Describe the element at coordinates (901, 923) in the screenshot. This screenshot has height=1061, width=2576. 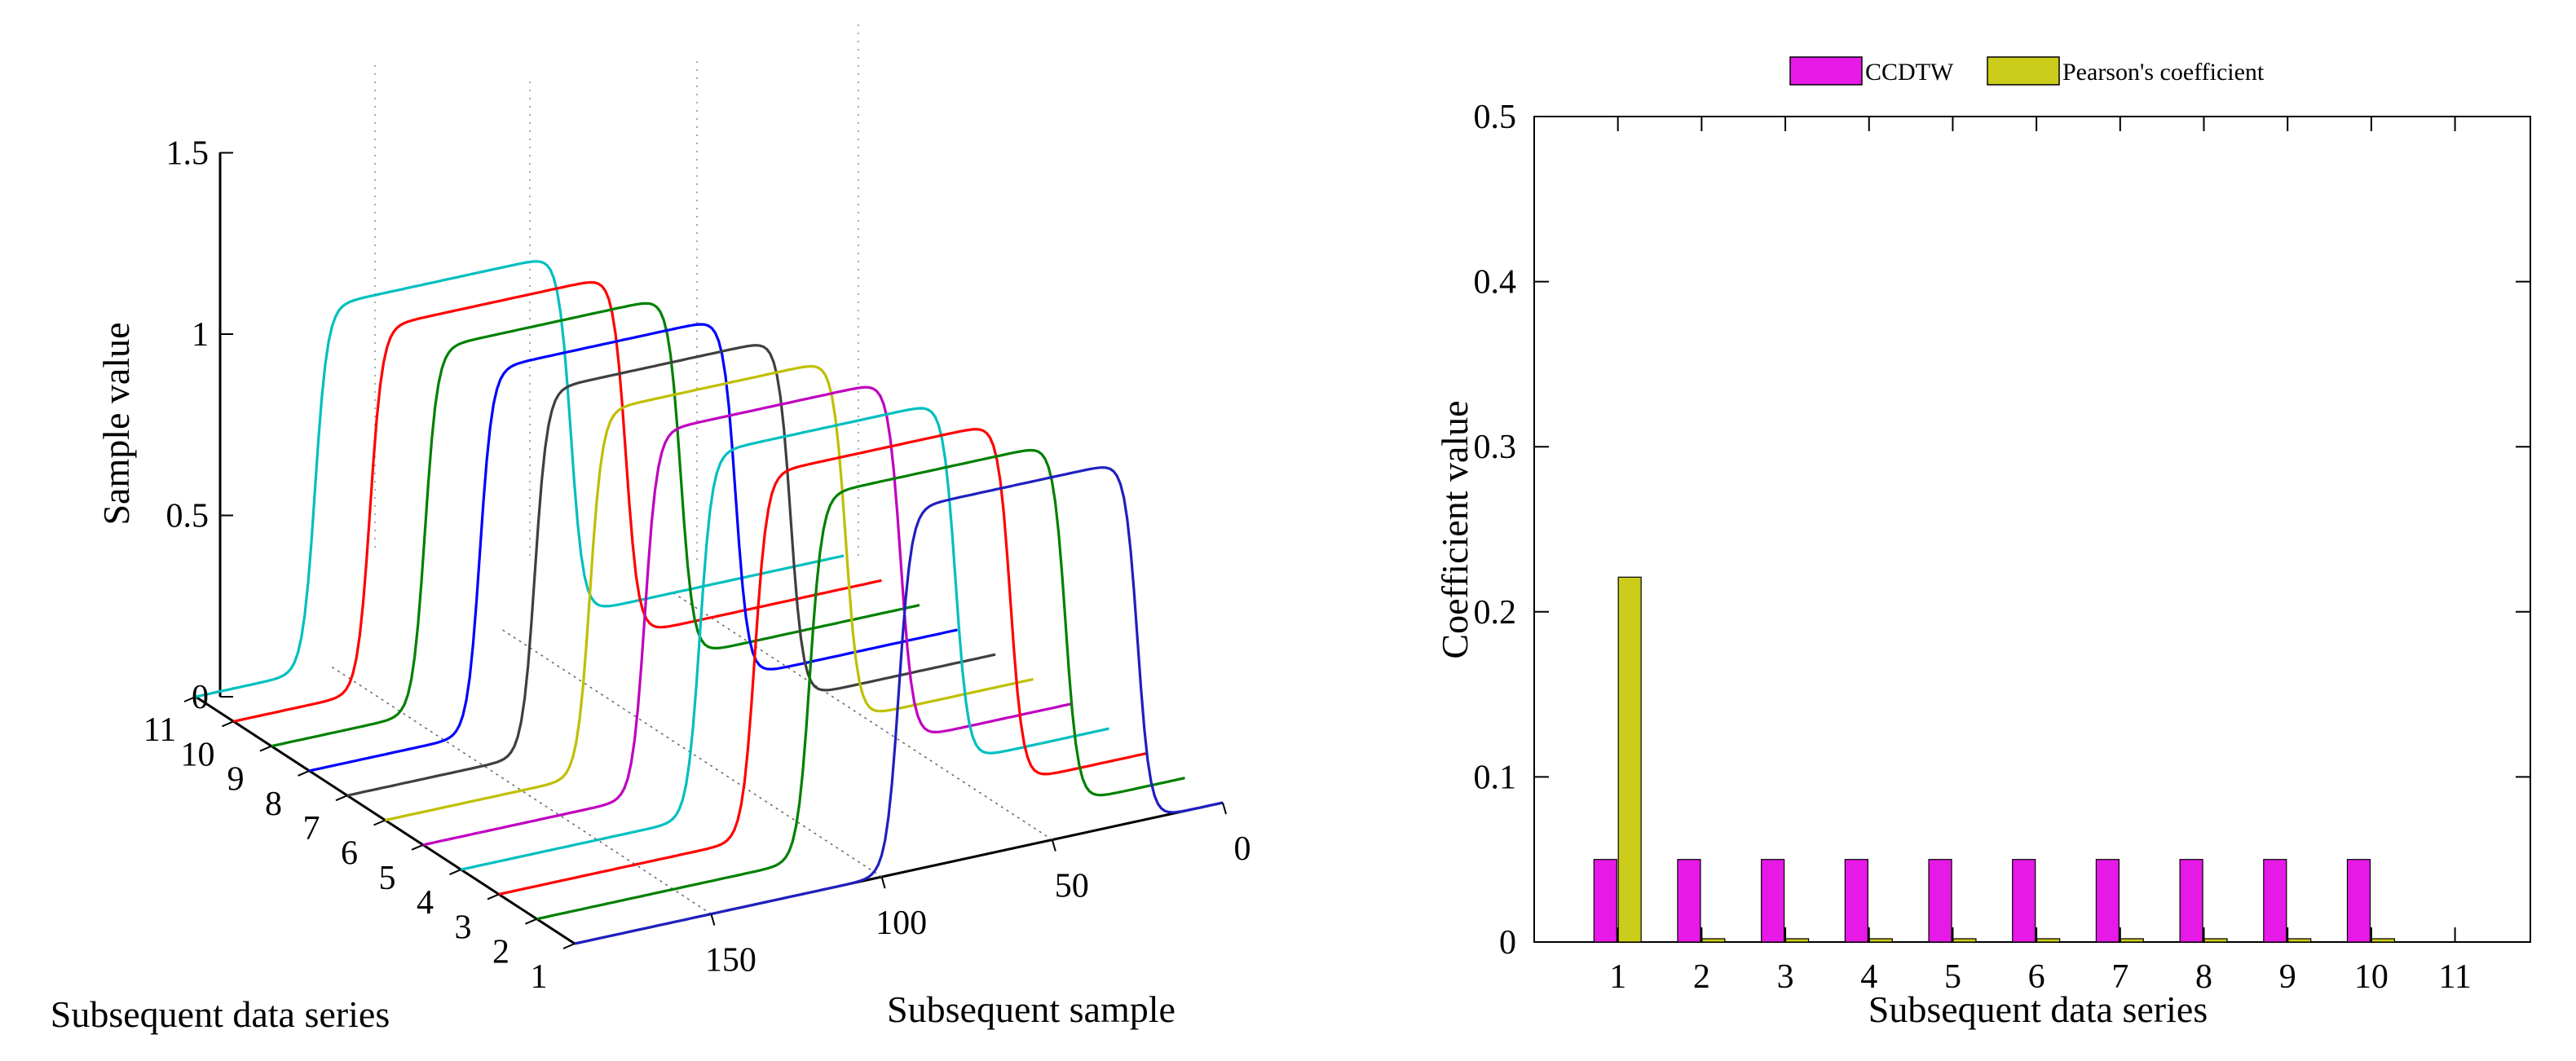
I see `sample-tick-label: 100` at that location.